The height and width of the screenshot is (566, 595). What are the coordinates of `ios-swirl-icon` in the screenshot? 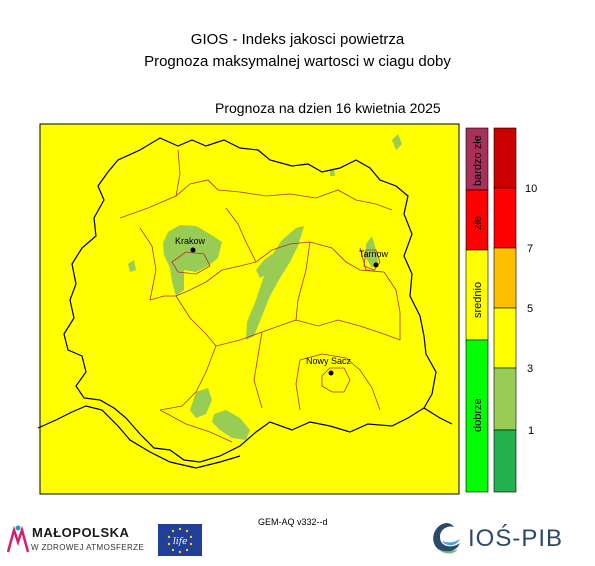 It's located at (446, 538).